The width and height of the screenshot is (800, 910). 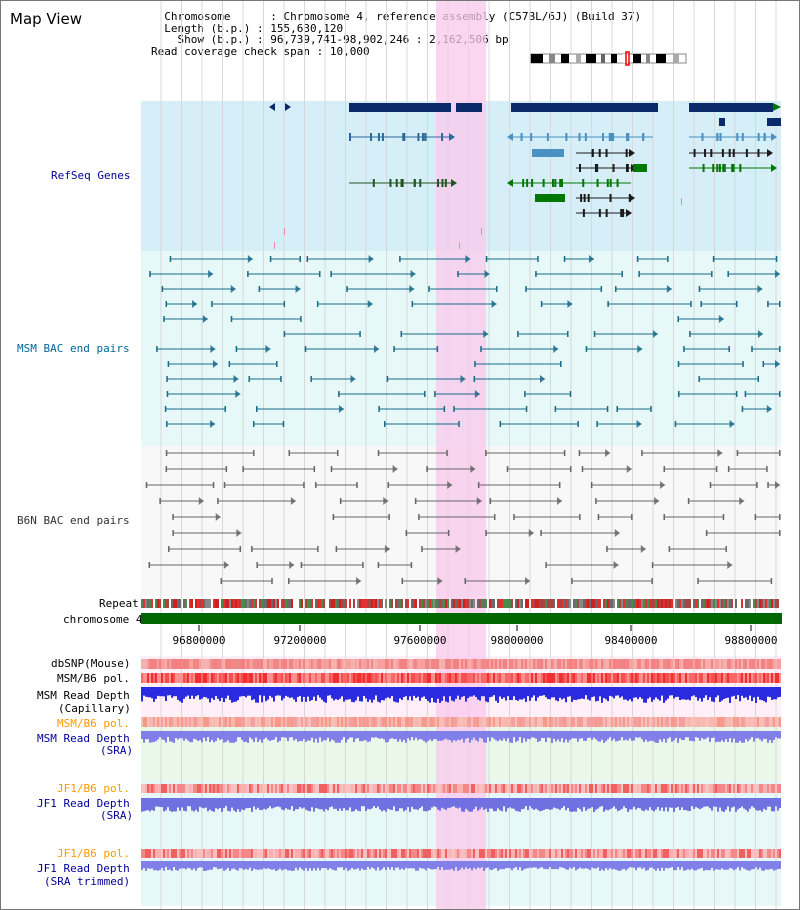 What do you see at coordinates (83, 695) in the screenshot?
I see `msm-read-depth-capillary-label: MSM Read Depth` at bounding box center [83, 695].